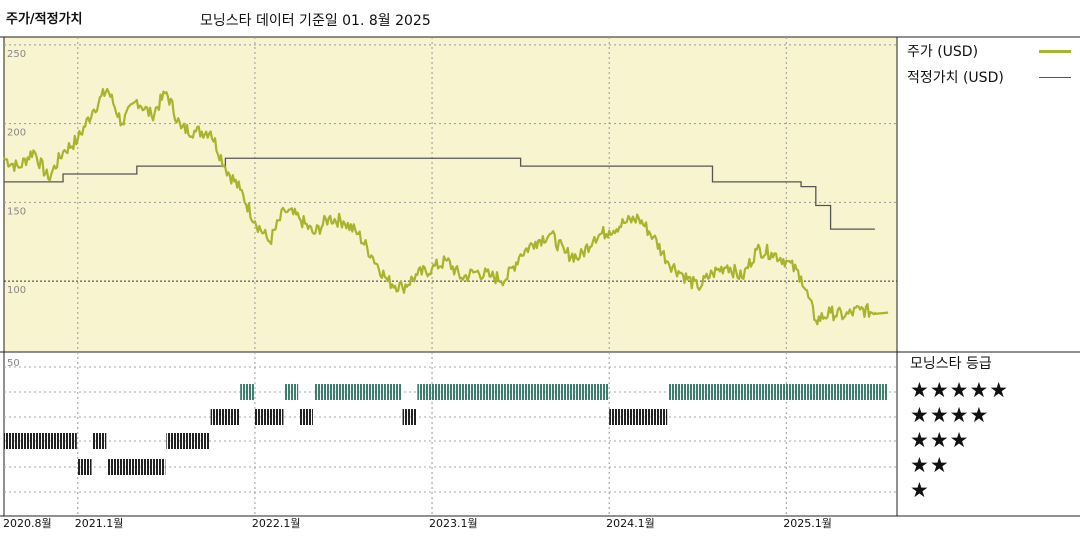  I want to click on x-tick-label: 2024.1월, so click(630, 523).